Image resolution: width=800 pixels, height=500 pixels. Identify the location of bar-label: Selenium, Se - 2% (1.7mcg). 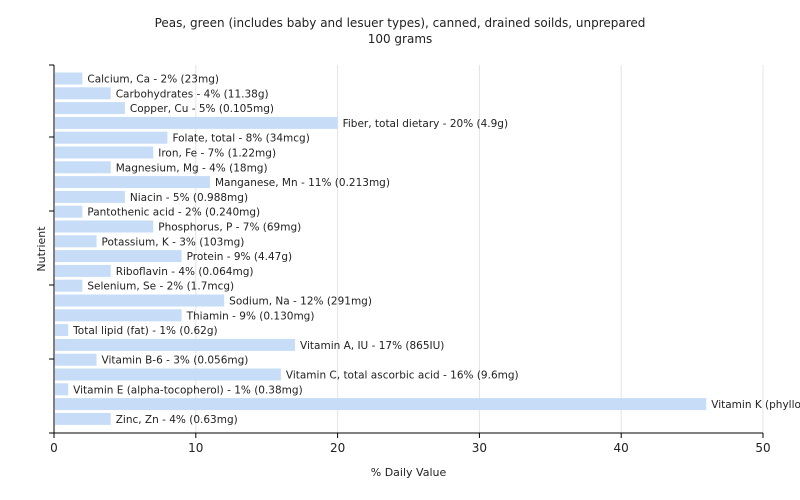
(160, 287).